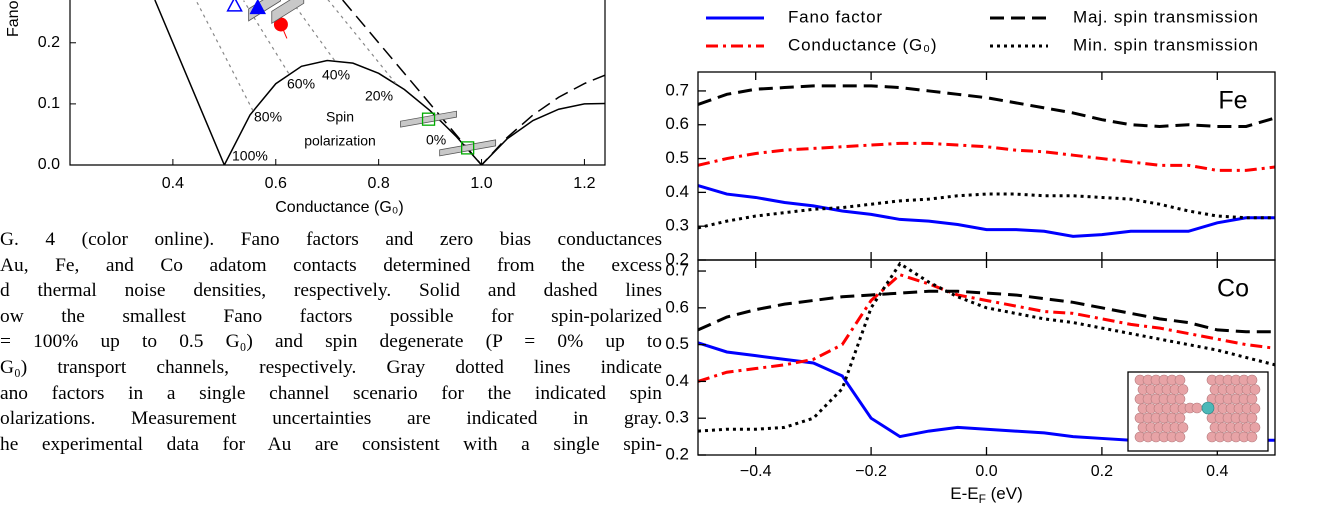  I want to click on x-tick-label: 0.8, so click(379, 183).